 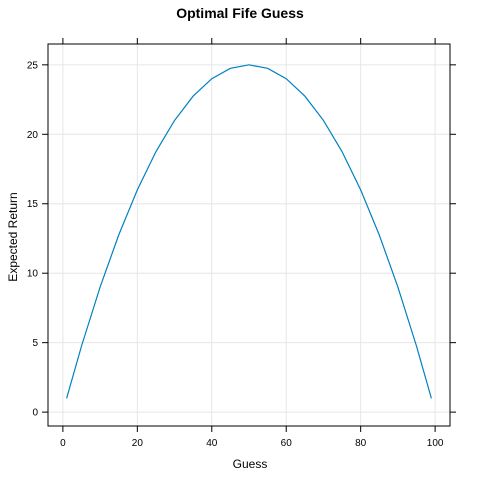 What do you see at coordinates (435, 443) in the screenshot?
I see `x-tick-label: 100` at bounding box center [435, 443].